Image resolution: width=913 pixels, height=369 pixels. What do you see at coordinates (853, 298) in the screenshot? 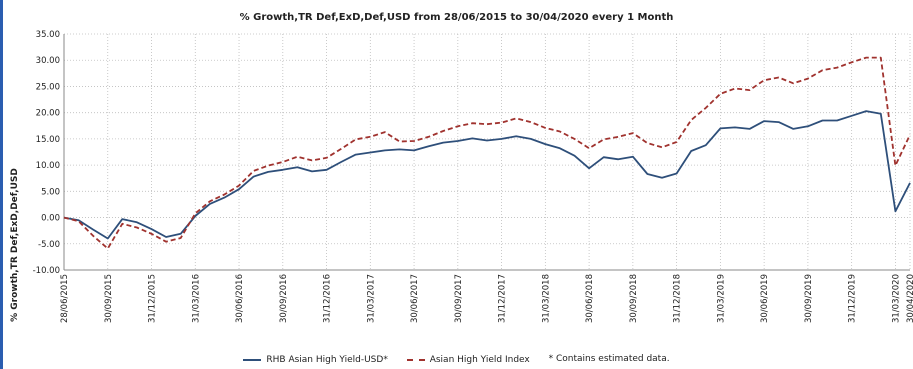
I see `x-tick-label: 31/12/2019` at bounding box center [853, 298].